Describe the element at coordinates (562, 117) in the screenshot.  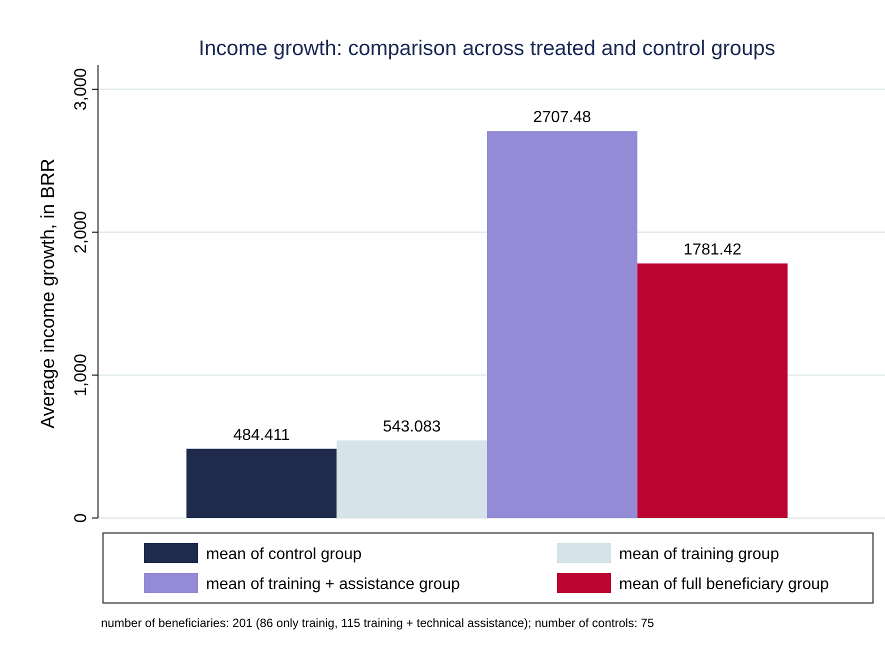
I see `data-label: 2707.48` at that location.